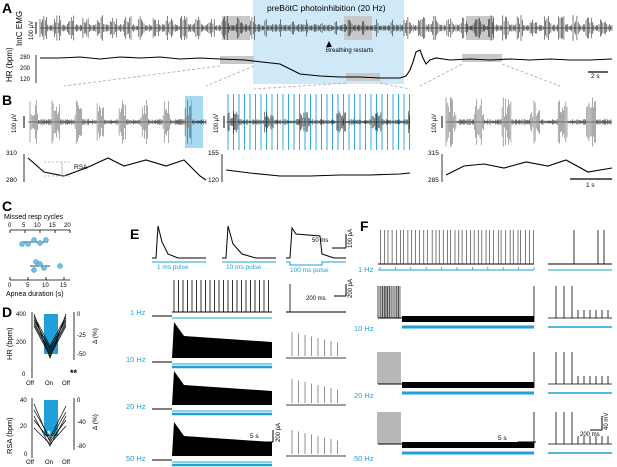  I want to click on d-rsa-x-off2: Off, so click(66, 463).